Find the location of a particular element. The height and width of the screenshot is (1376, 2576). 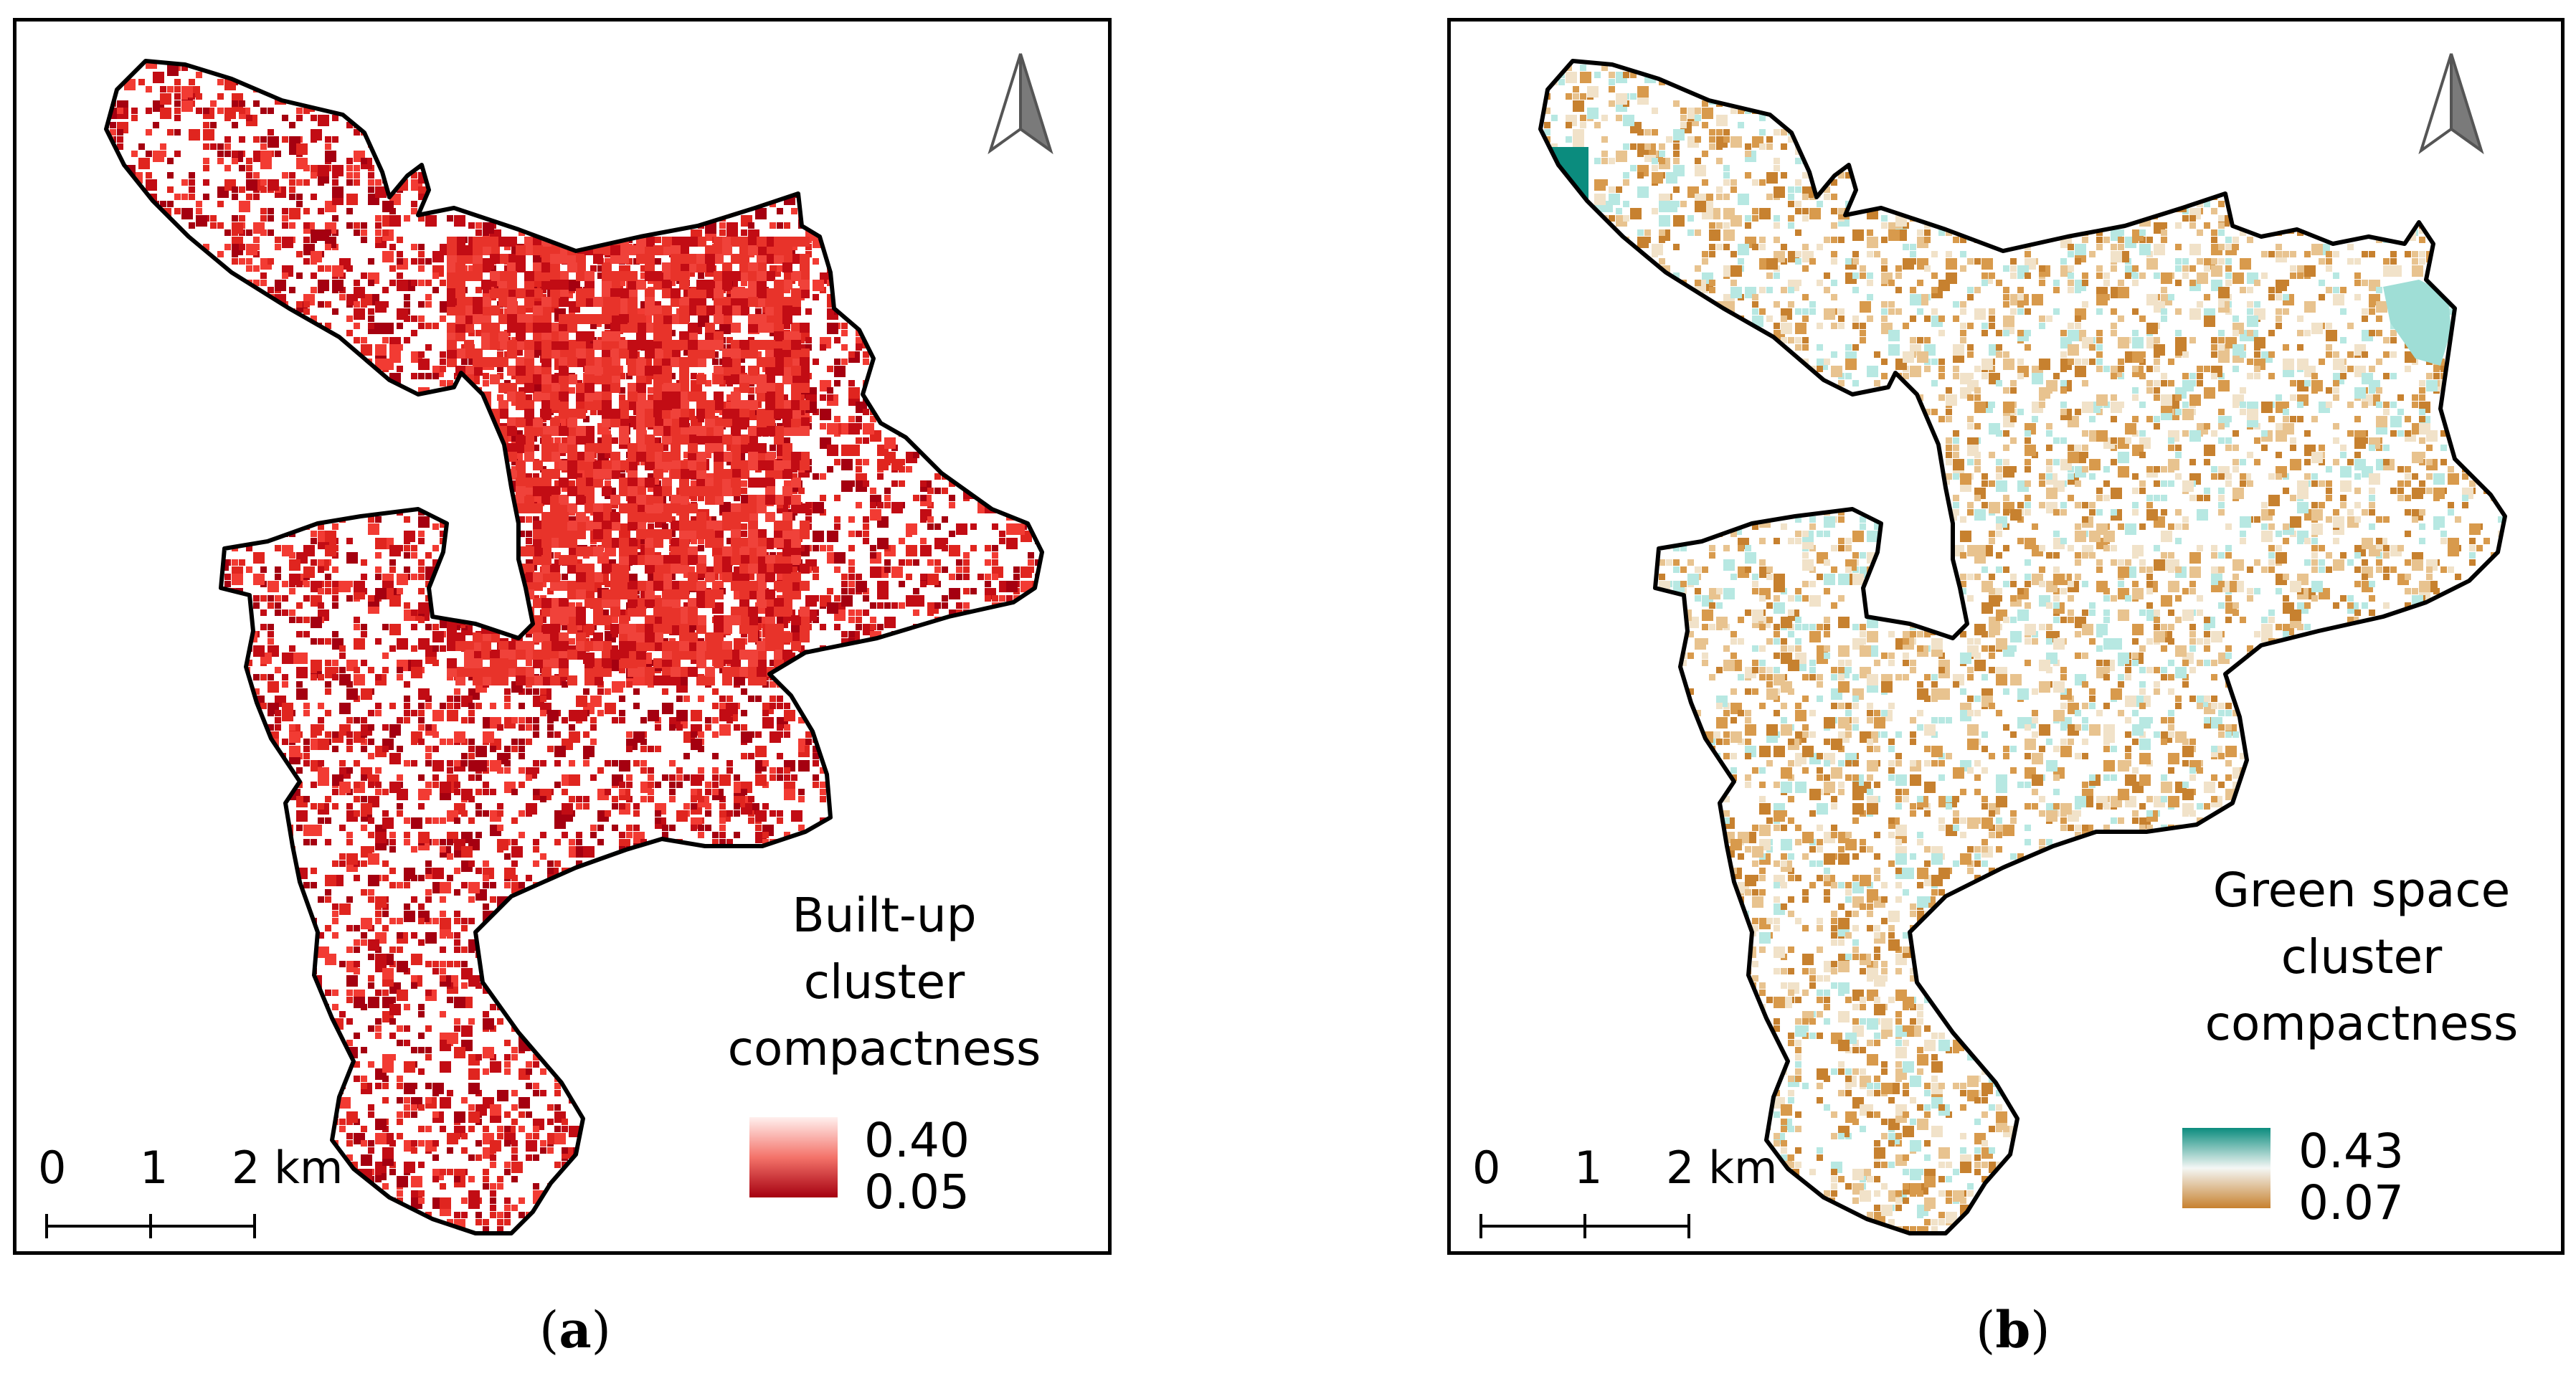

panel-label-a: (a) is located at coordinates (575, 1330).